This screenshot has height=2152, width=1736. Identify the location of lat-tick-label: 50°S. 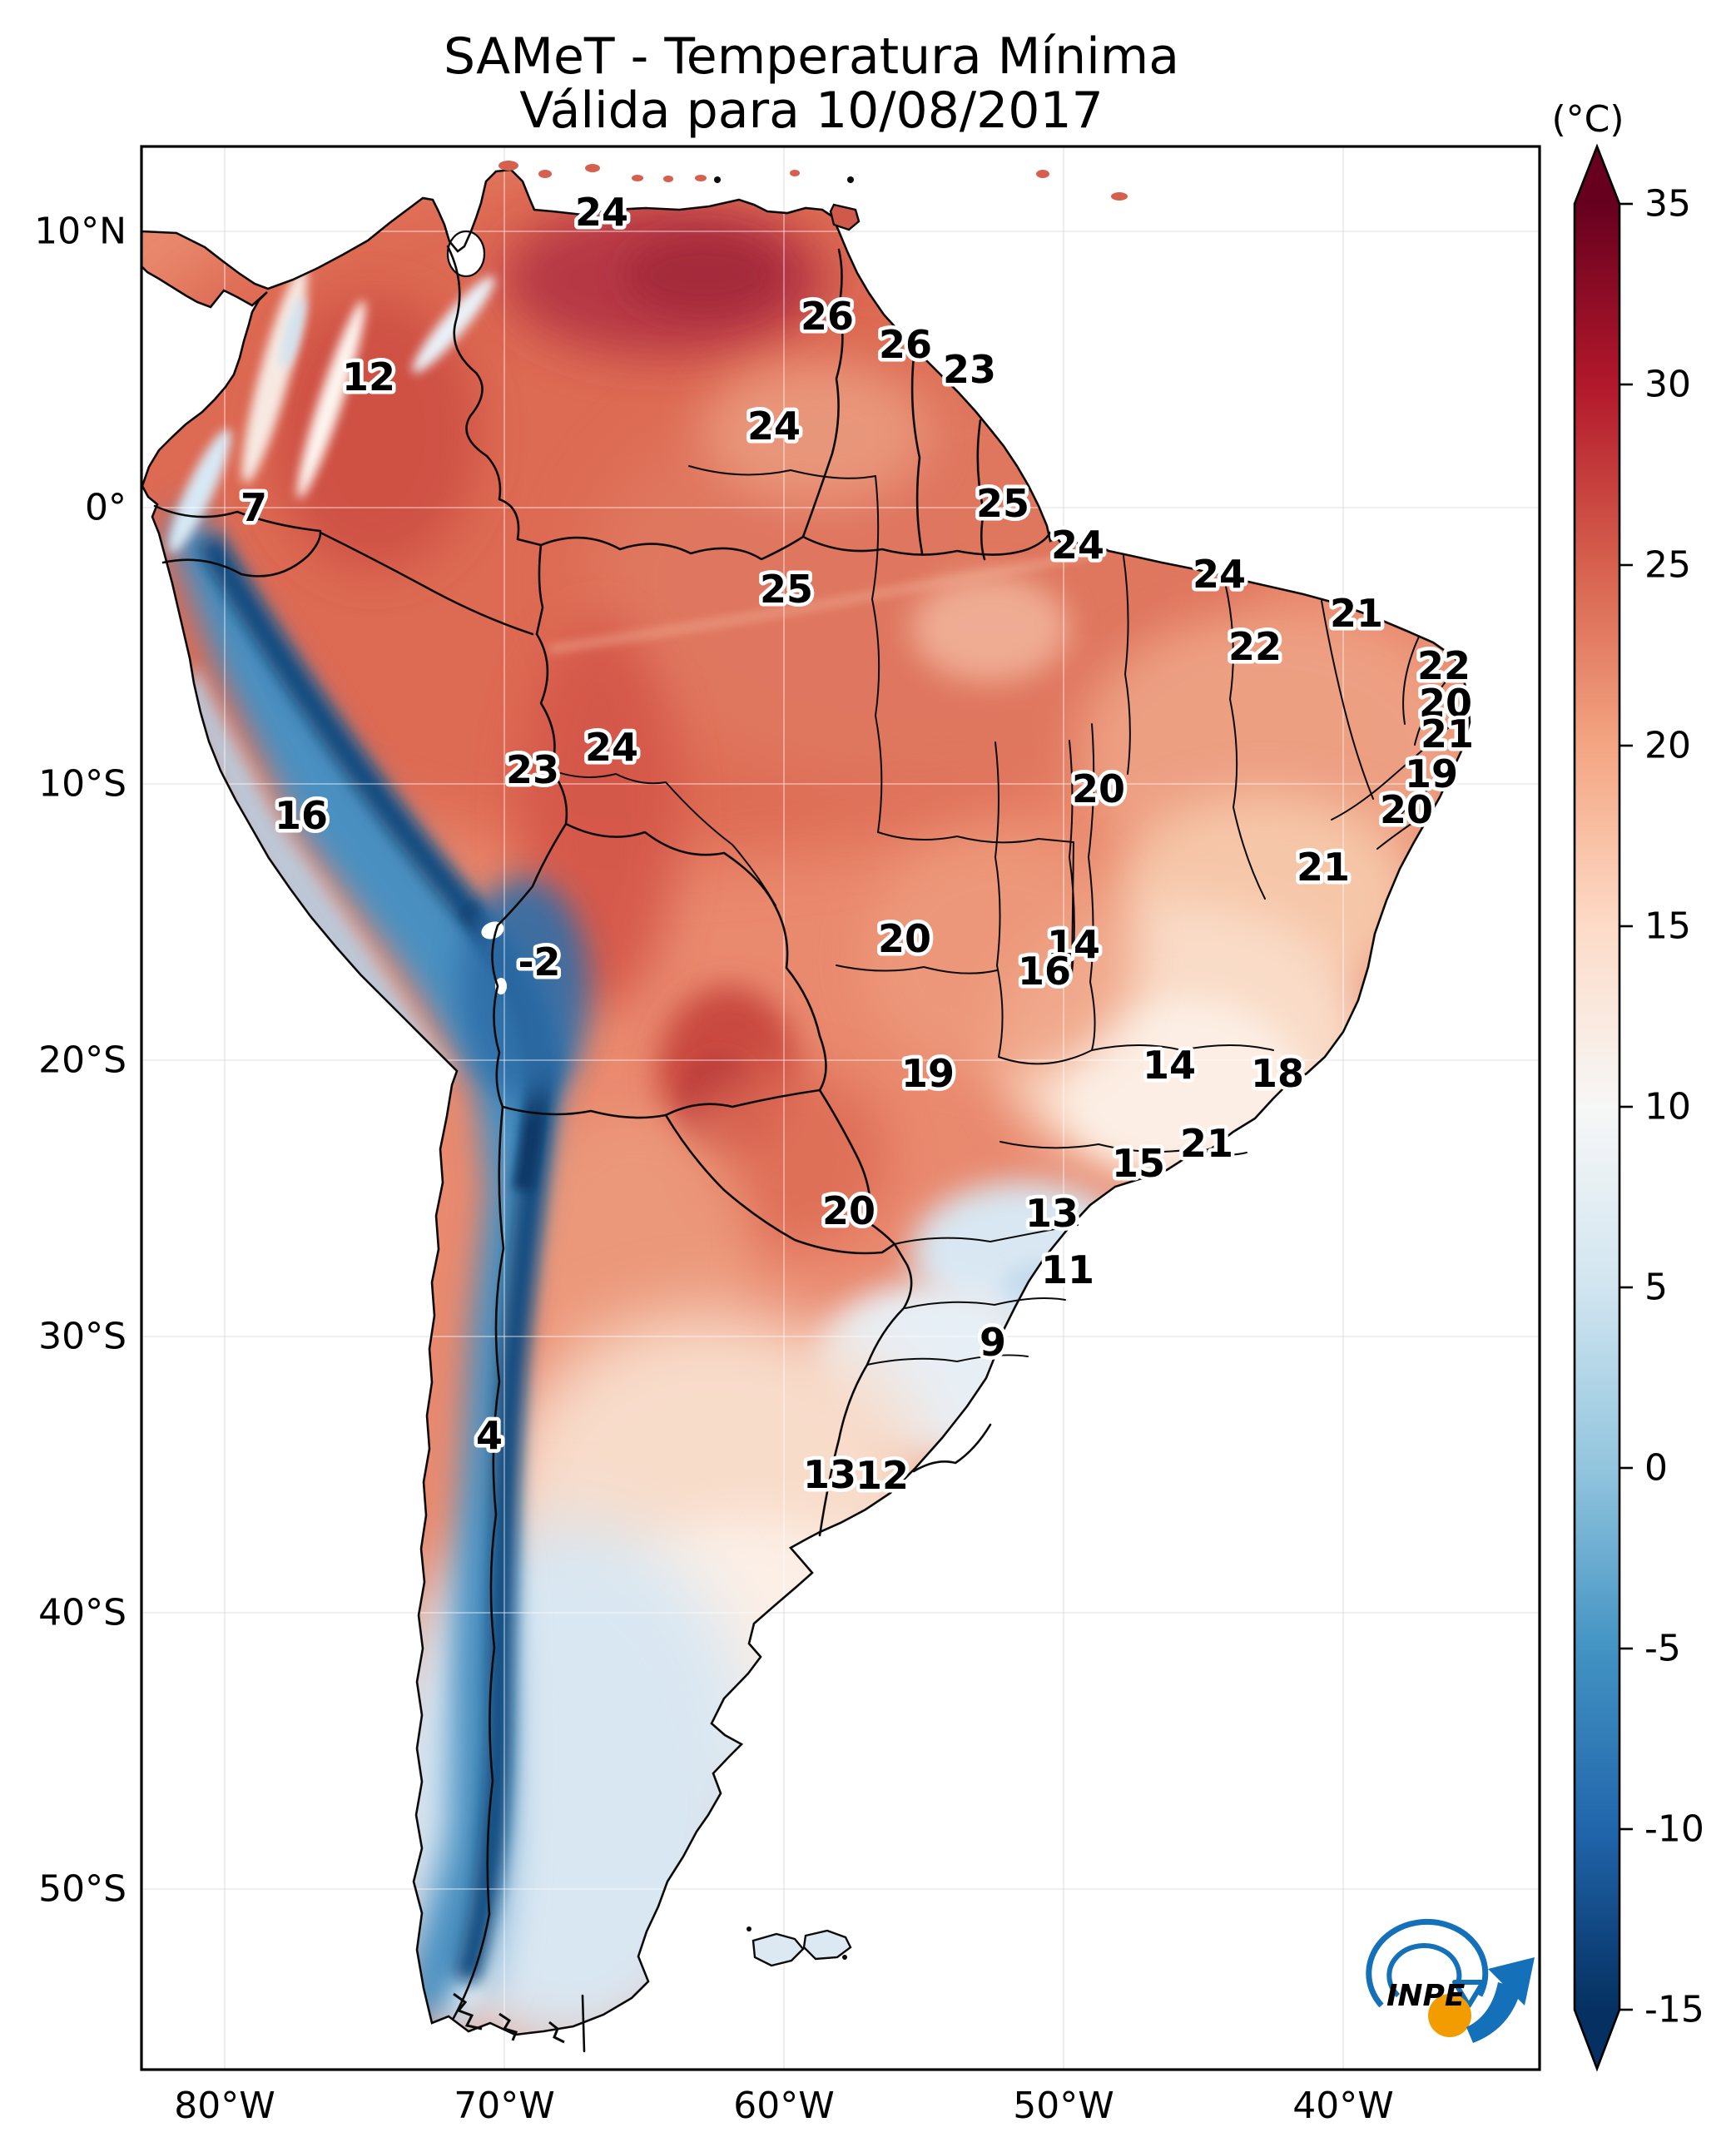
(82, 1889).